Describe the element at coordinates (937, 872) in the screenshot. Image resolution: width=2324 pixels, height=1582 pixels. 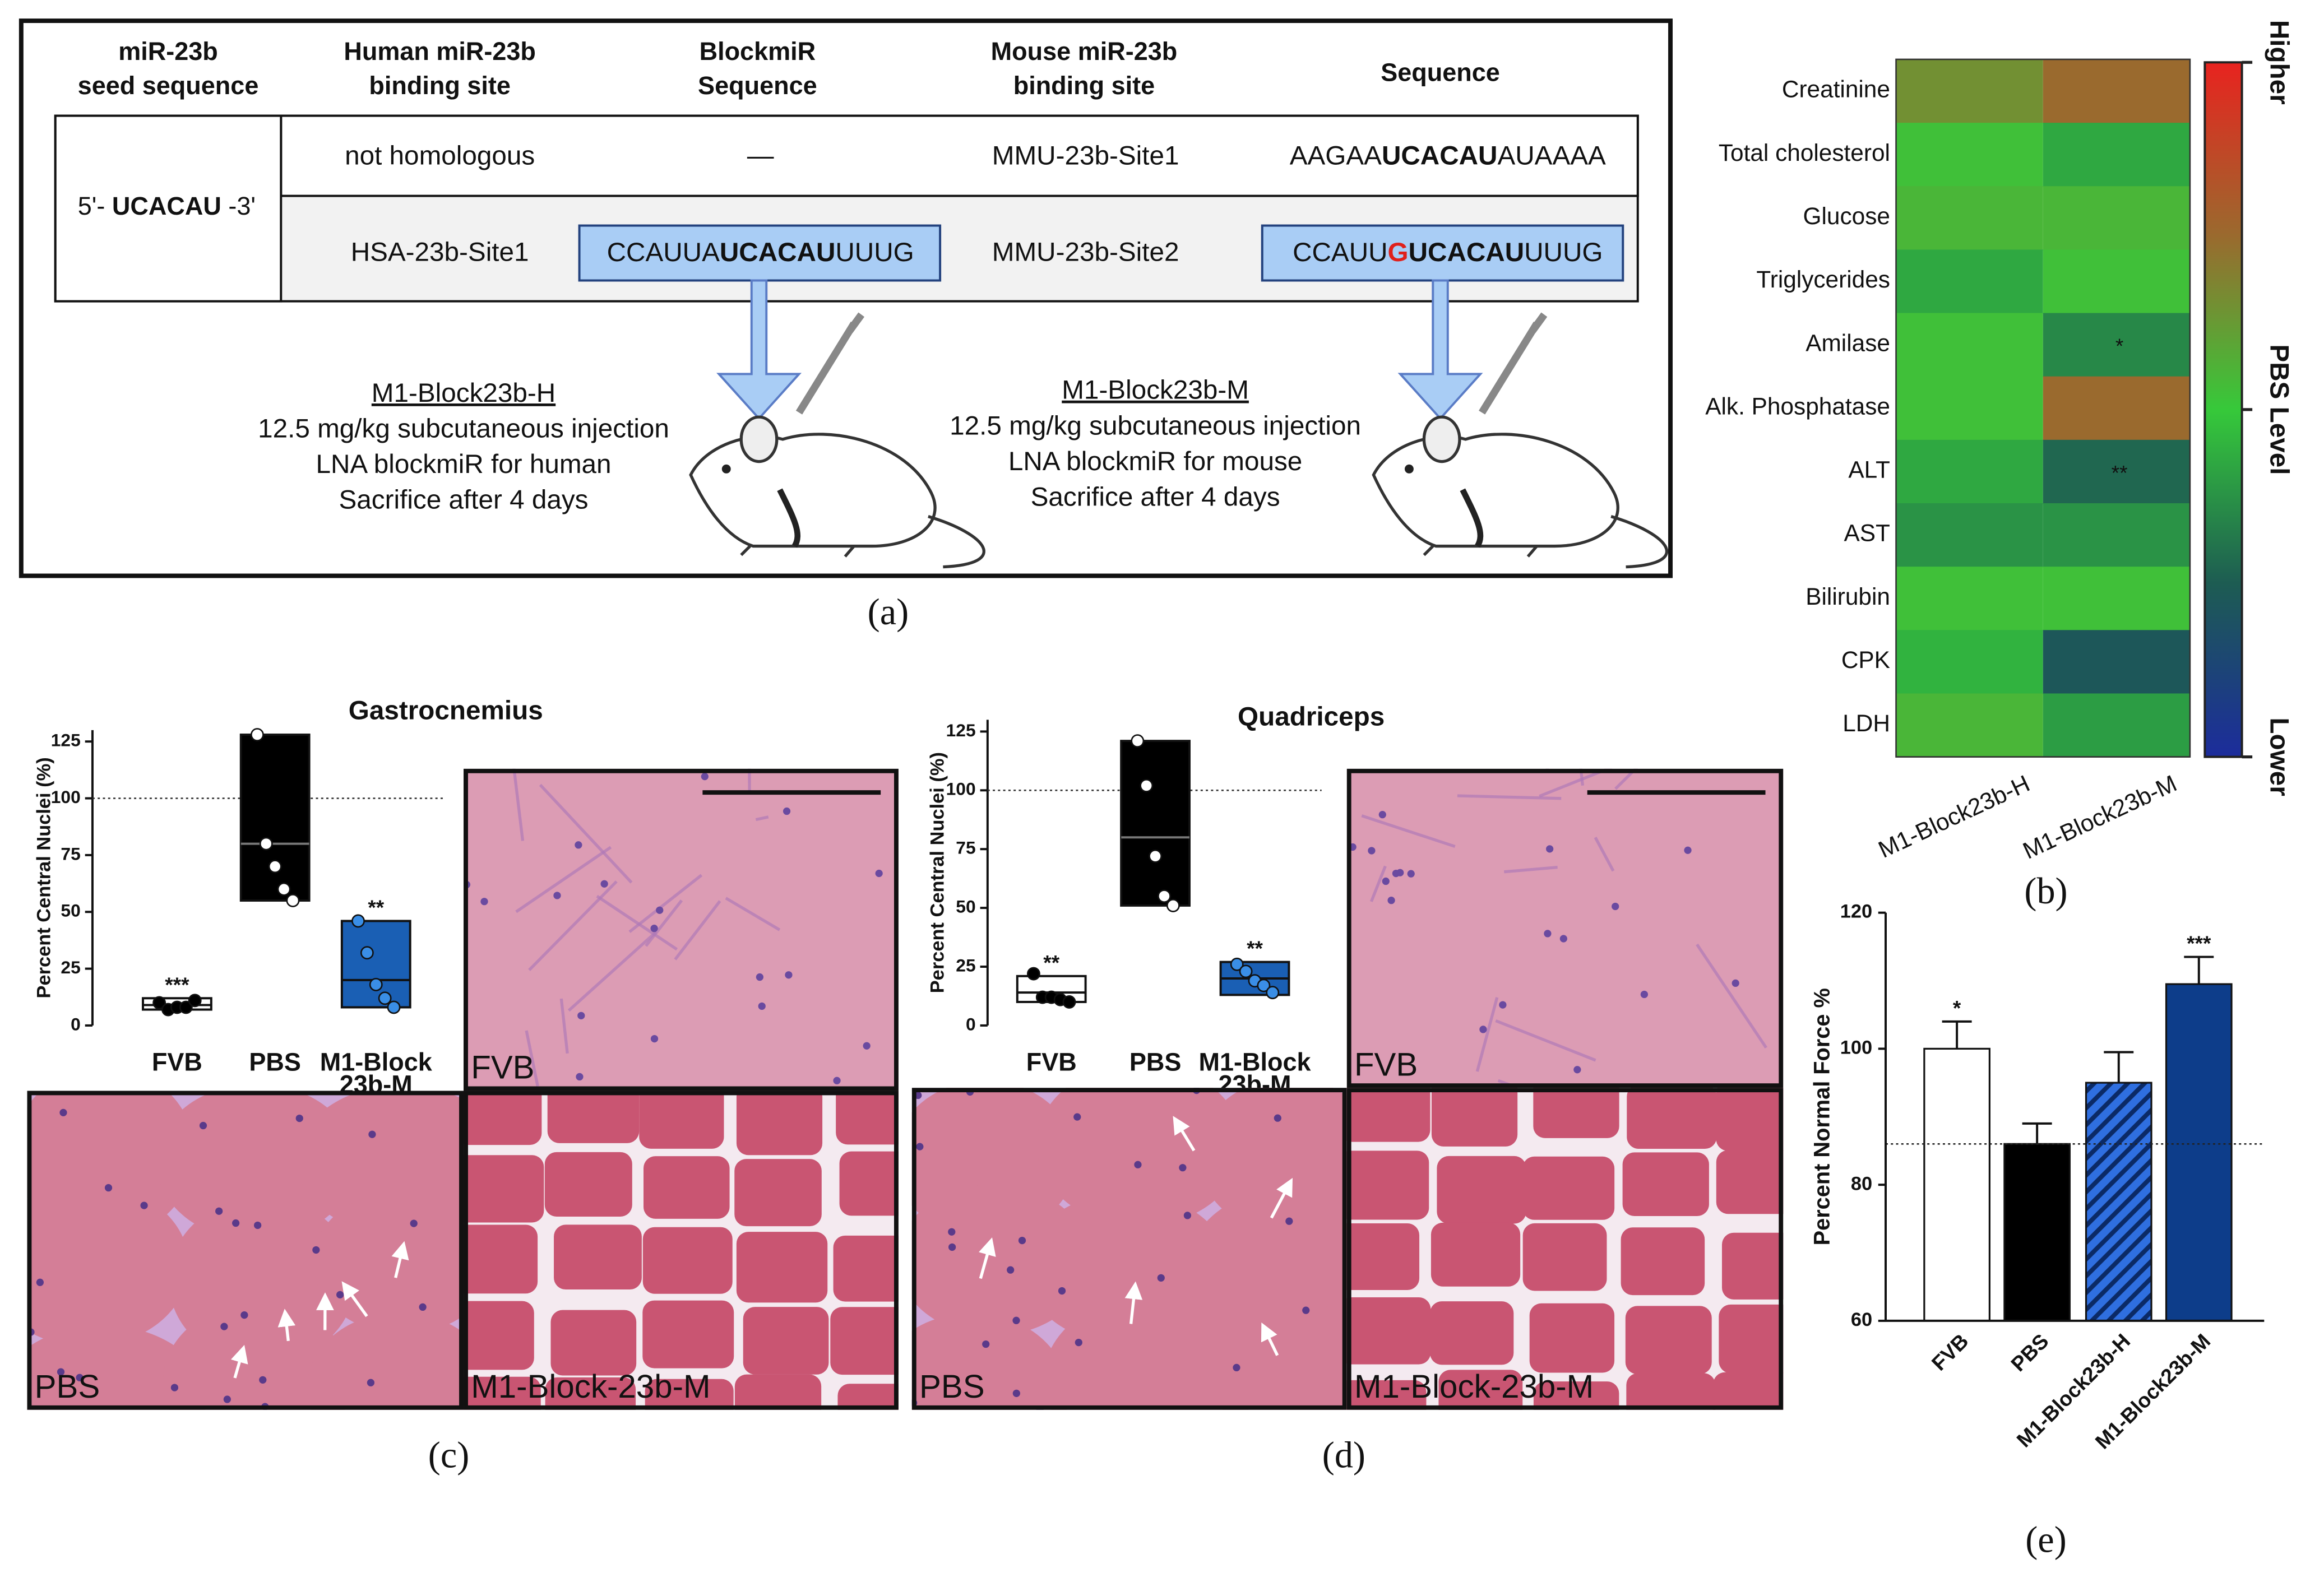
I see `y-axis-label: Percent Central Nuclei (%)` at that location.